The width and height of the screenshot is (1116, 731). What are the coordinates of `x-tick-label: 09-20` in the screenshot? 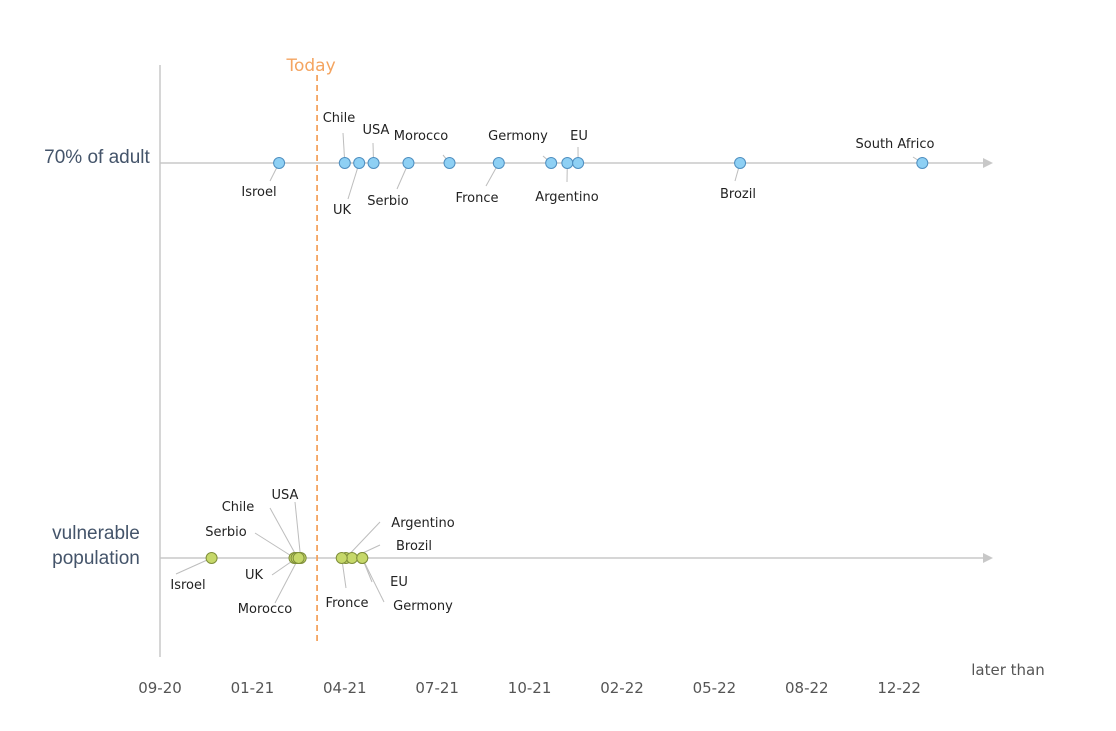 It's located at (160, 688).